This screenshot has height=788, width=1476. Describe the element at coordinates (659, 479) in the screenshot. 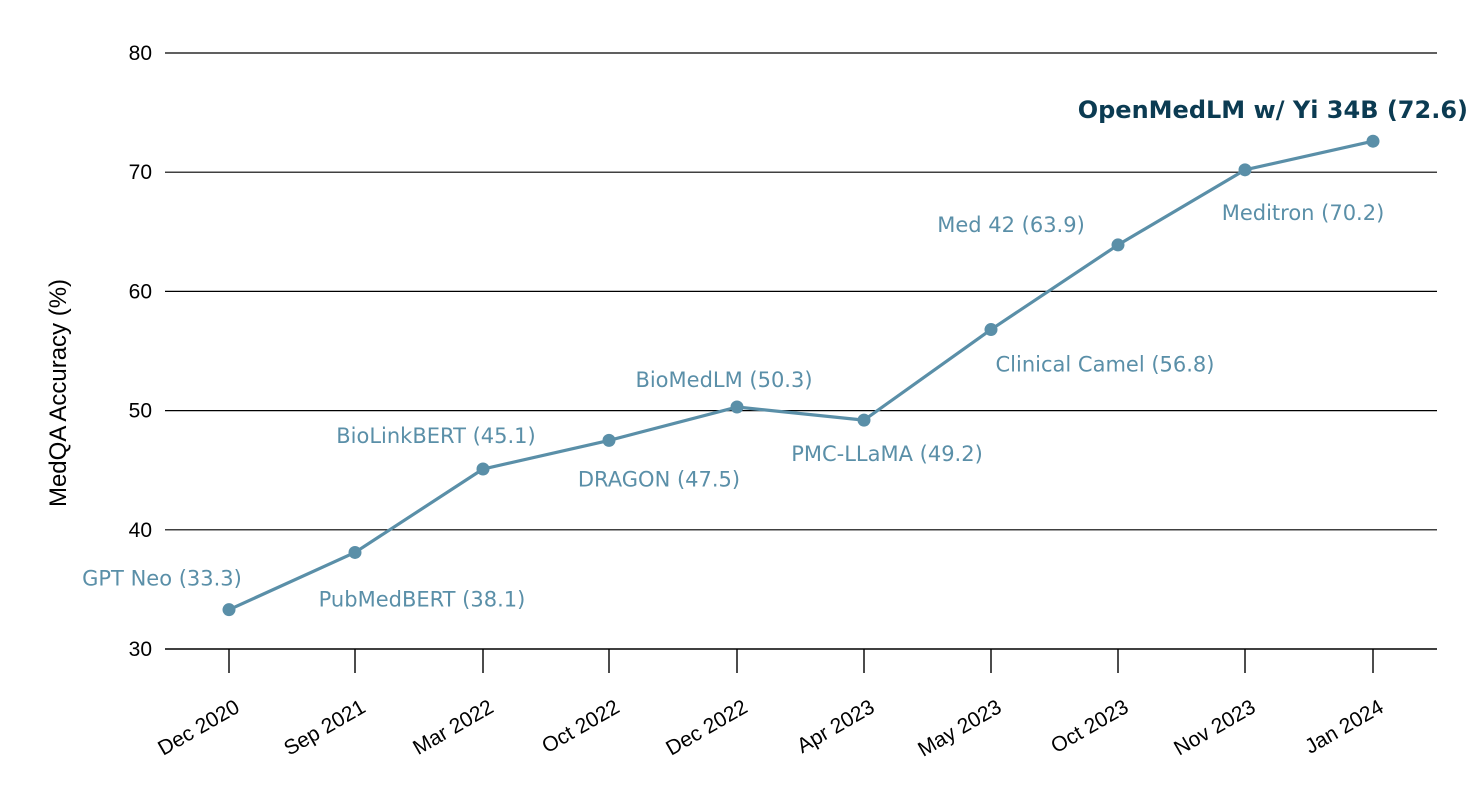

I see `point-label: DRAGON (47.5)` at that location.